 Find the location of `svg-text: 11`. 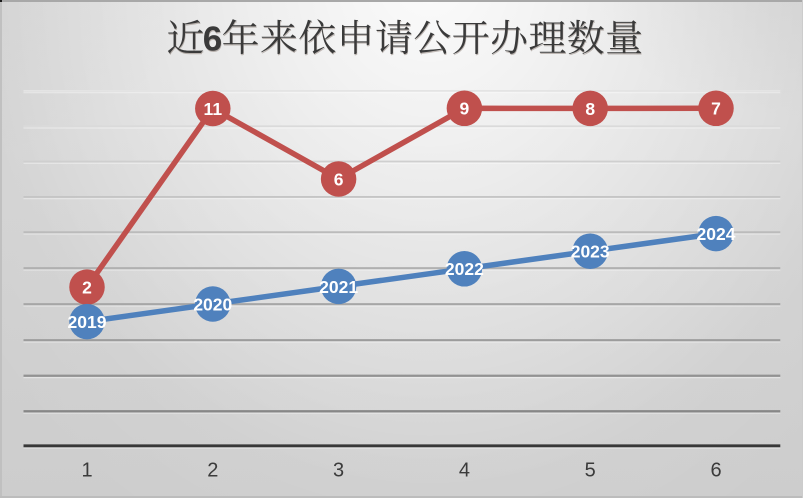

svg-text: 11 is located at coordinates (213, 109).